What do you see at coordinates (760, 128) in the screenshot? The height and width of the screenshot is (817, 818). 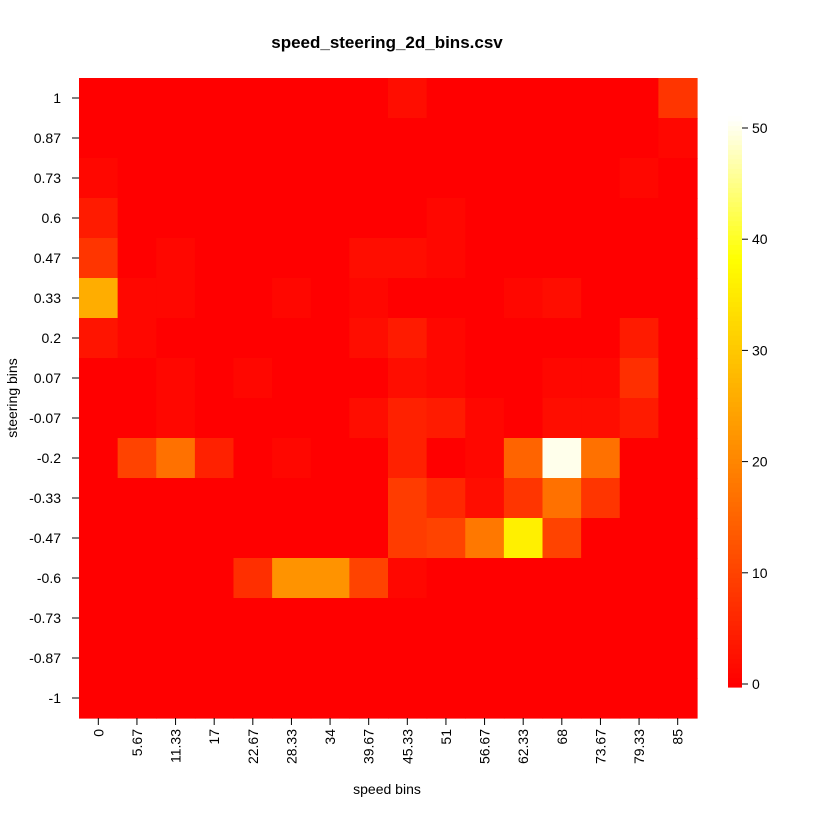 I see `legend-tick-label: 50` at bounding box center [760, 128].